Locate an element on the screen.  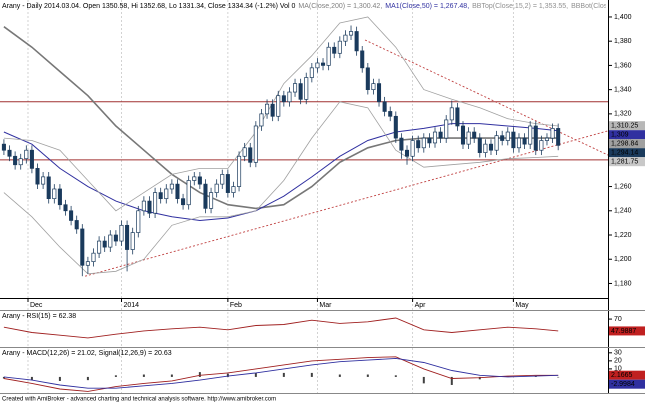
value-tag-label: -2.9984 is located at coordinates (623, 384).